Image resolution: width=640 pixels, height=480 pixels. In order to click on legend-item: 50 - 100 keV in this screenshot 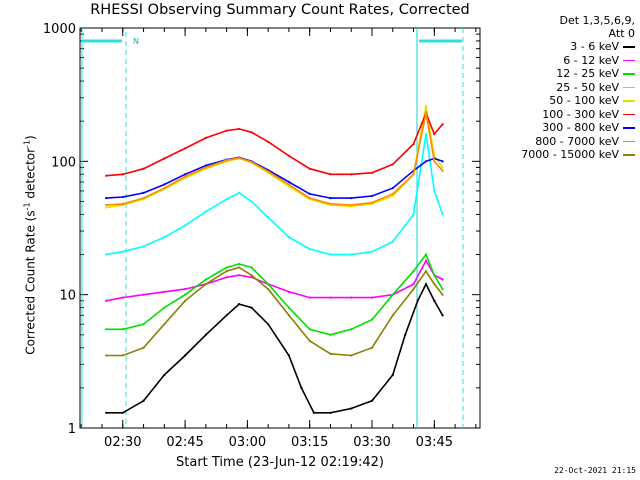, I will do `click(552, 101)`.